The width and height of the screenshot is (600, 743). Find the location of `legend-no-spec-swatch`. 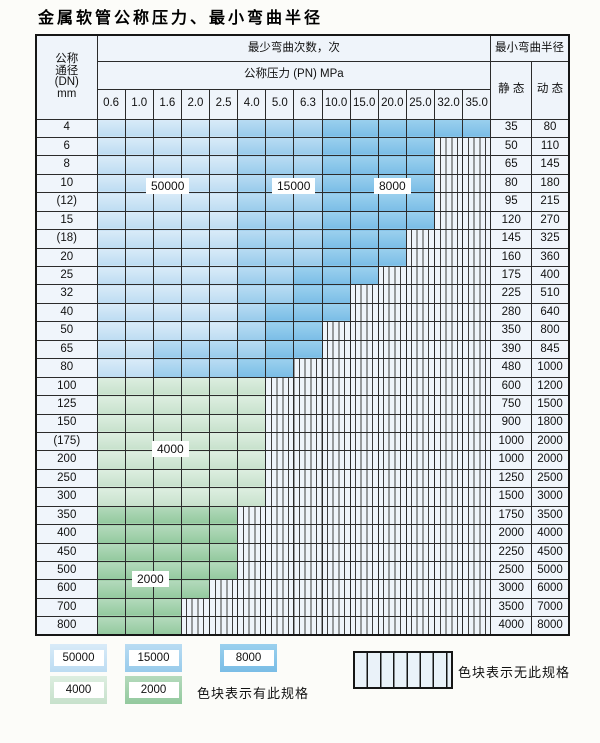

legend-no-spec-swatch is located at coordinates (403, 670).